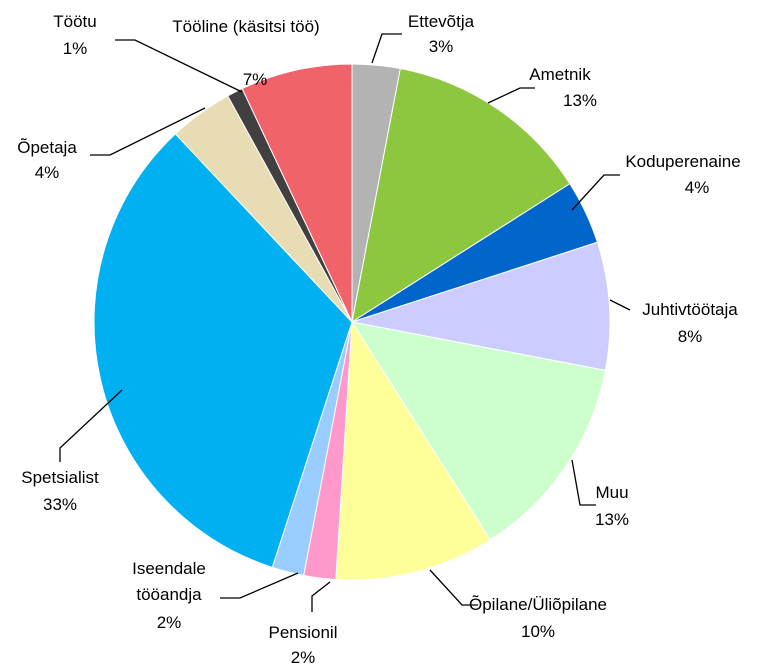 The height and width of the screenshot is (665, 775). What do you see at coordinates (612, 492) in the screenshot?
I see `slice-label: Muu` at bounding box center [612, 492].